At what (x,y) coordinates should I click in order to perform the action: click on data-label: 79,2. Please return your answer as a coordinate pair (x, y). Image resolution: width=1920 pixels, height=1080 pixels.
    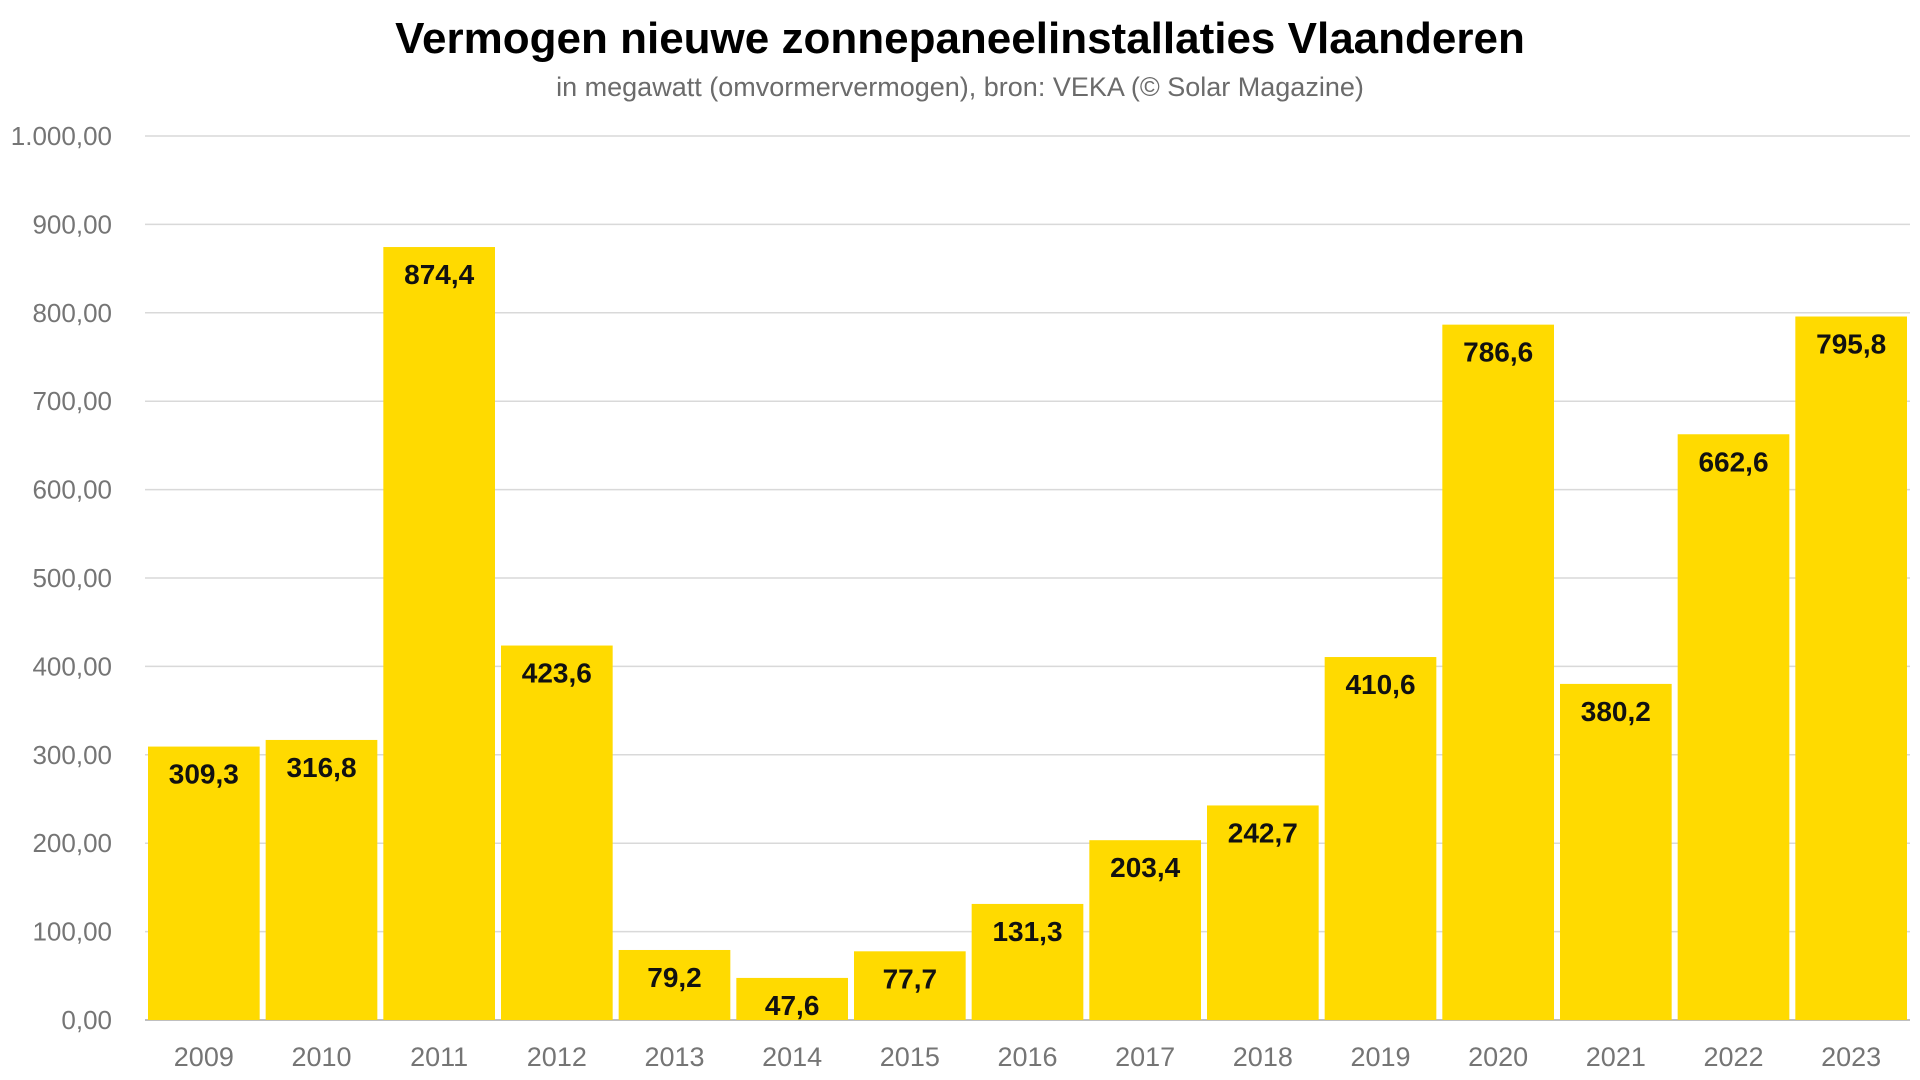
    Looking at the image, I should click on (674, 977).